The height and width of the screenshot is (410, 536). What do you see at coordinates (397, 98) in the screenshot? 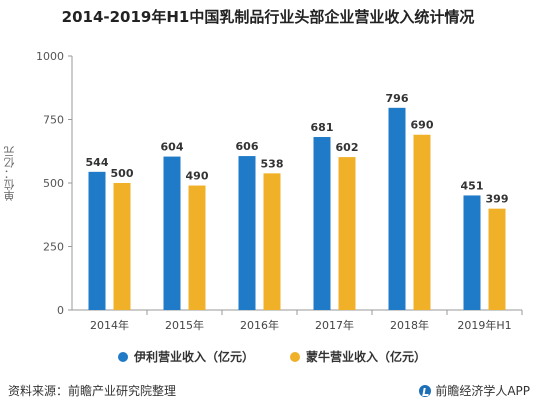
I see `data-label-series1: 796` at bounding box center [397, 98].